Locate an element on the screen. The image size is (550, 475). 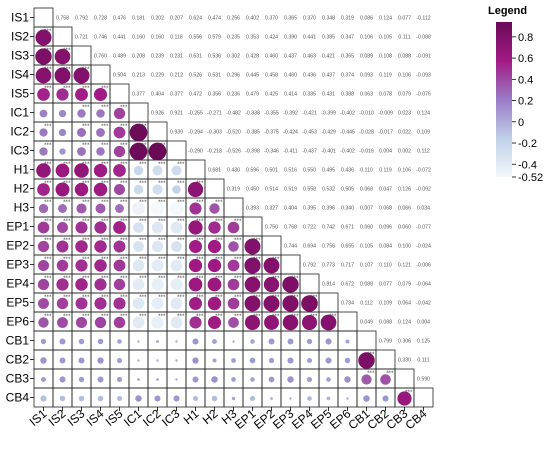
correlation-value: -0.482 is located at coordinates (233, 114).